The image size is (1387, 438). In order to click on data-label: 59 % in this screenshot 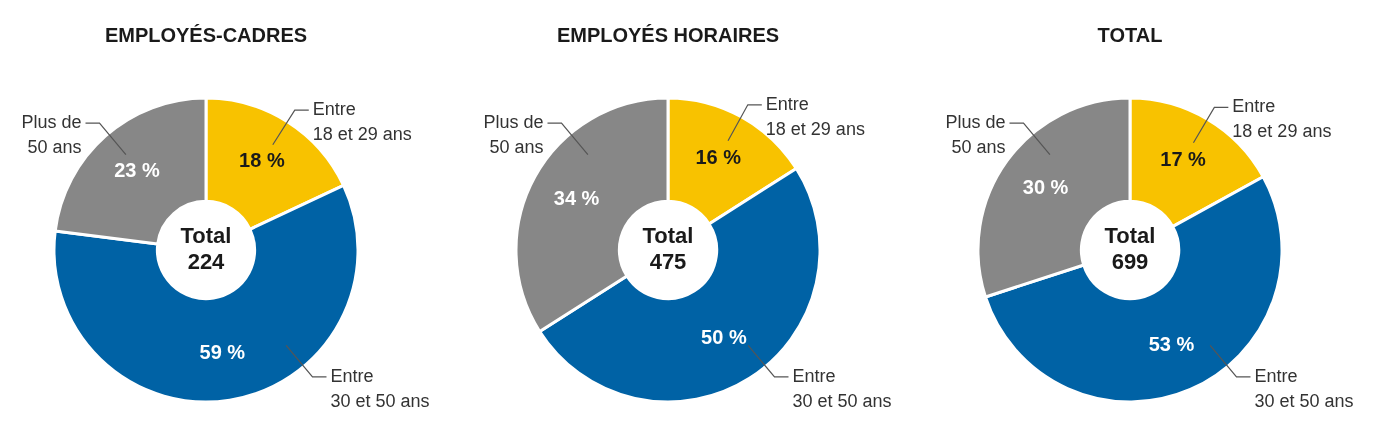, I will do `click(222, 351)`.